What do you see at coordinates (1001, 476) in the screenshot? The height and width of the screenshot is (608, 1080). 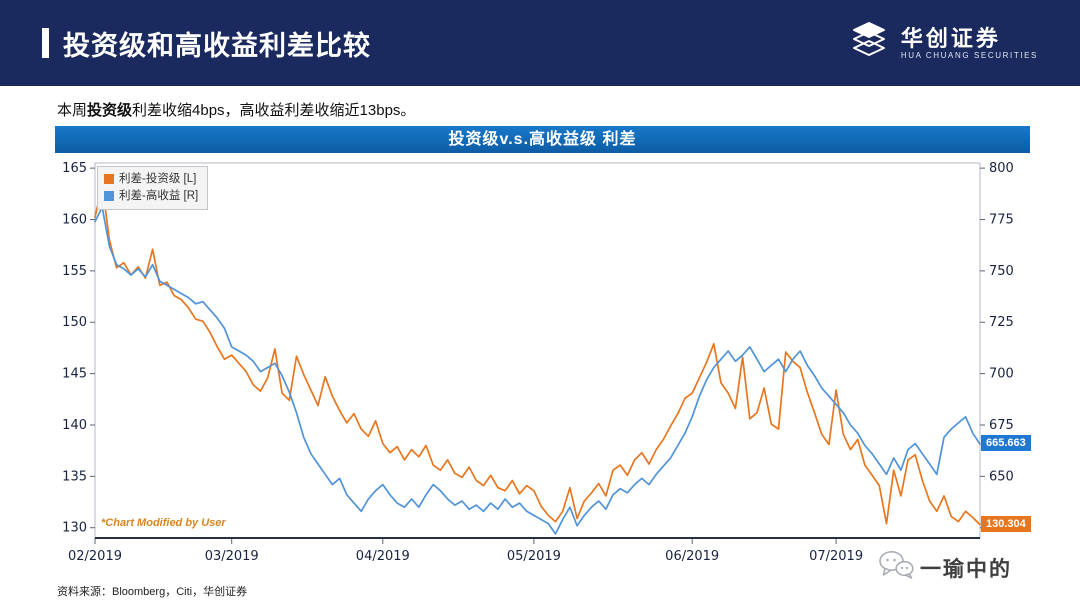 I see `svg-text: 650` at bounding box center [1001, 476].